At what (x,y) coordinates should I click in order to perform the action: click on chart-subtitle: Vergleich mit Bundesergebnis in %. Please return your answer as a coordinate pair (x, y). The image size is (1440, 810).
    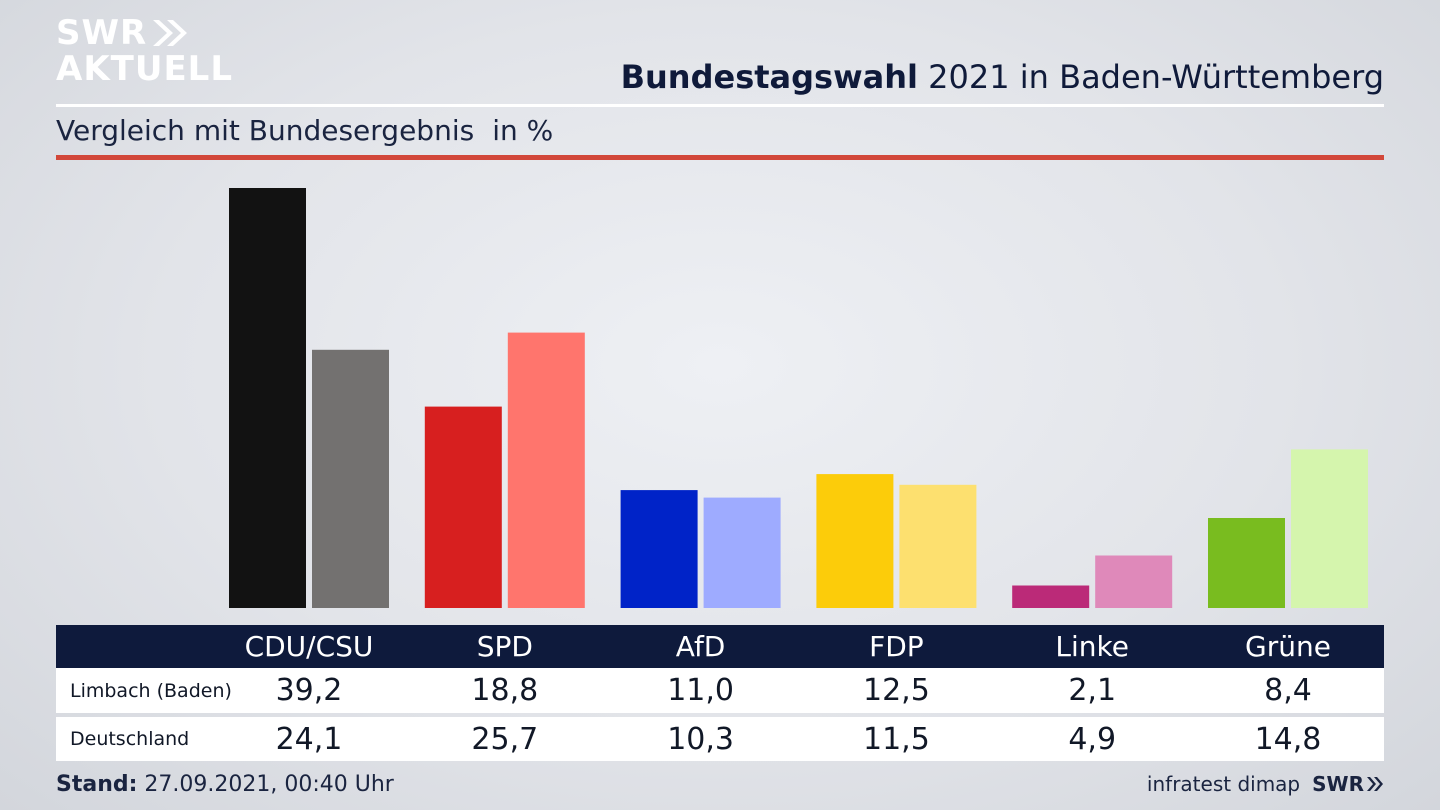
    Looking at the image, I should click on (304, 130).